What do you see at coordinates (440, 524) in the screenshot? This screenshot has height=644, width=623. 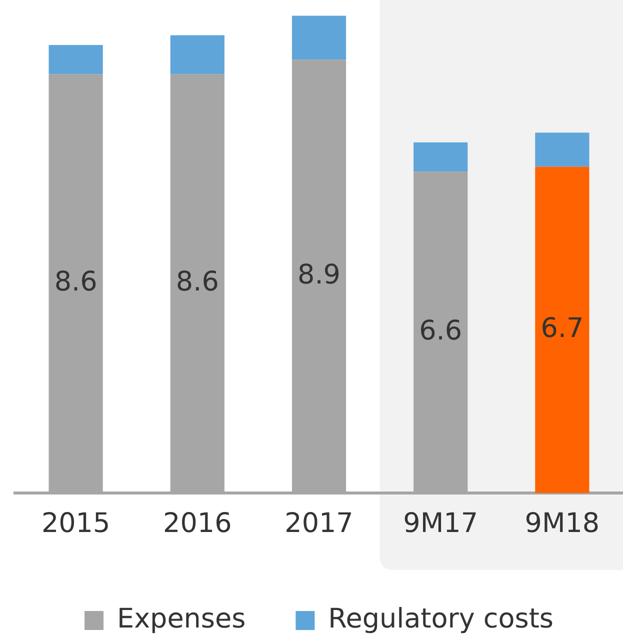 I see `x-tick-label: 9M17` at bounding box center [440, 524].